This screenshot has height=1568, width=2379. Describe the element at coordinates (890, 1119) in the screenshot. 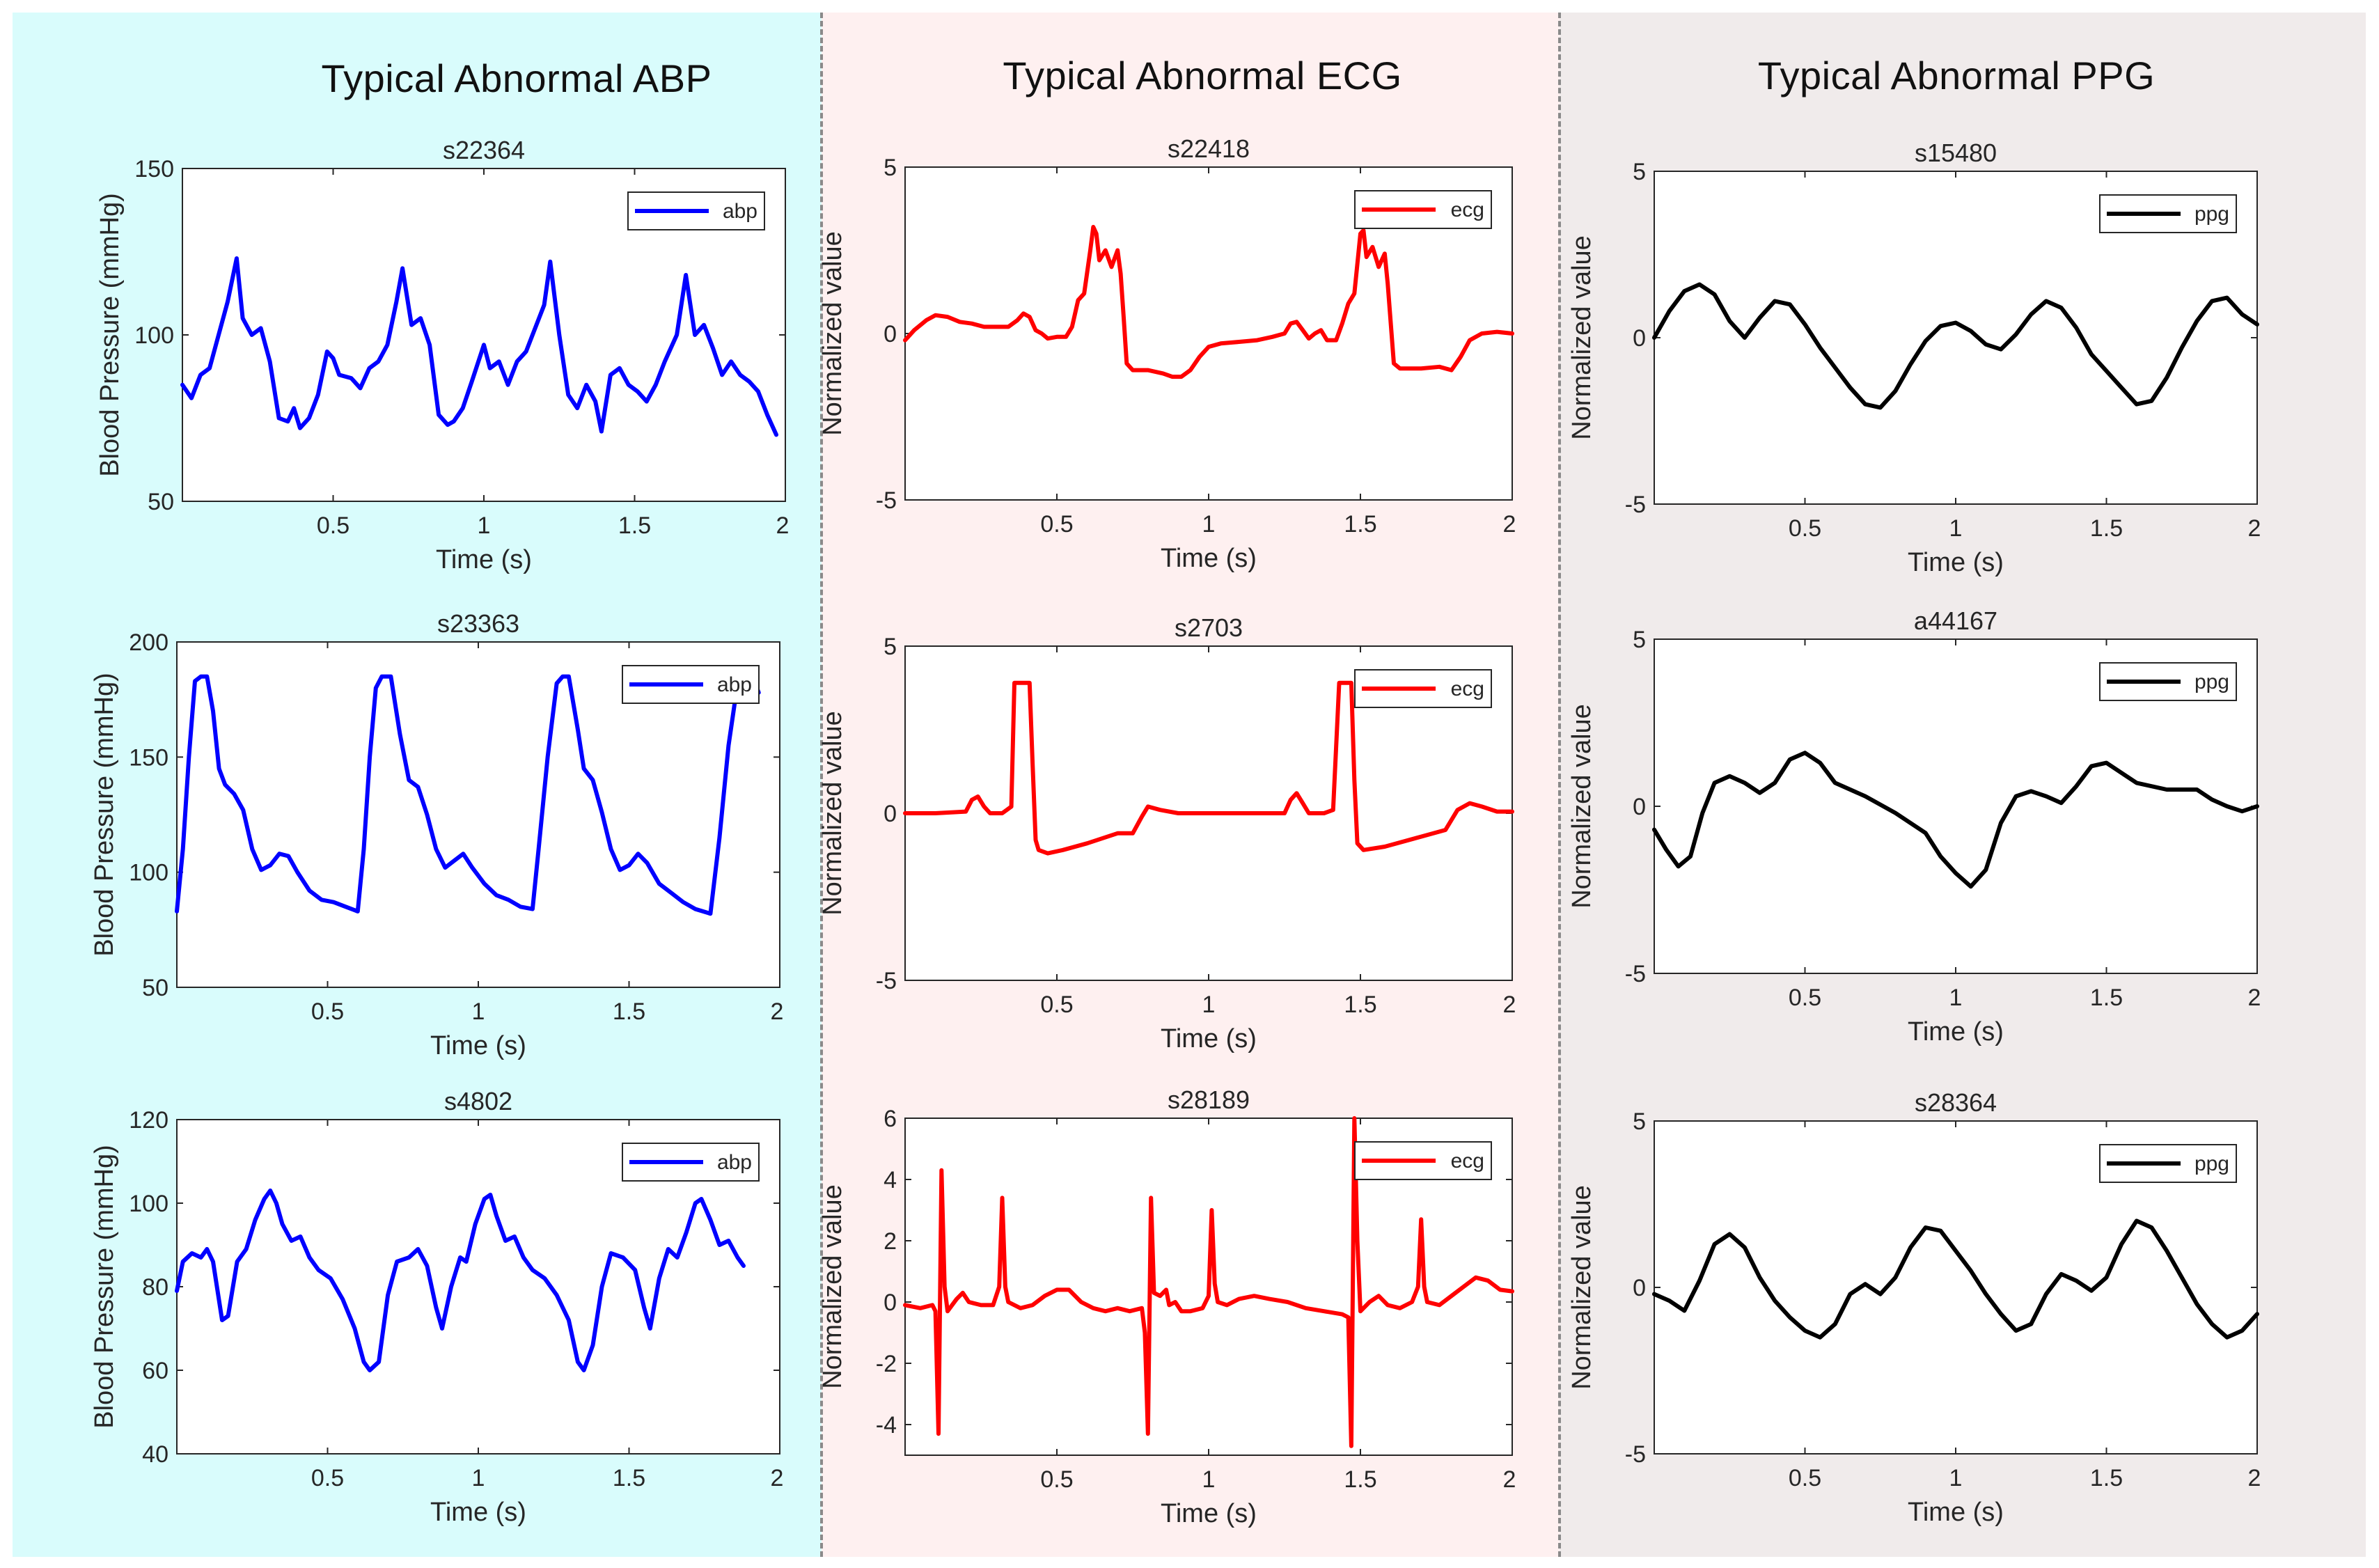

I see `y-tick-label: 6` at that location.